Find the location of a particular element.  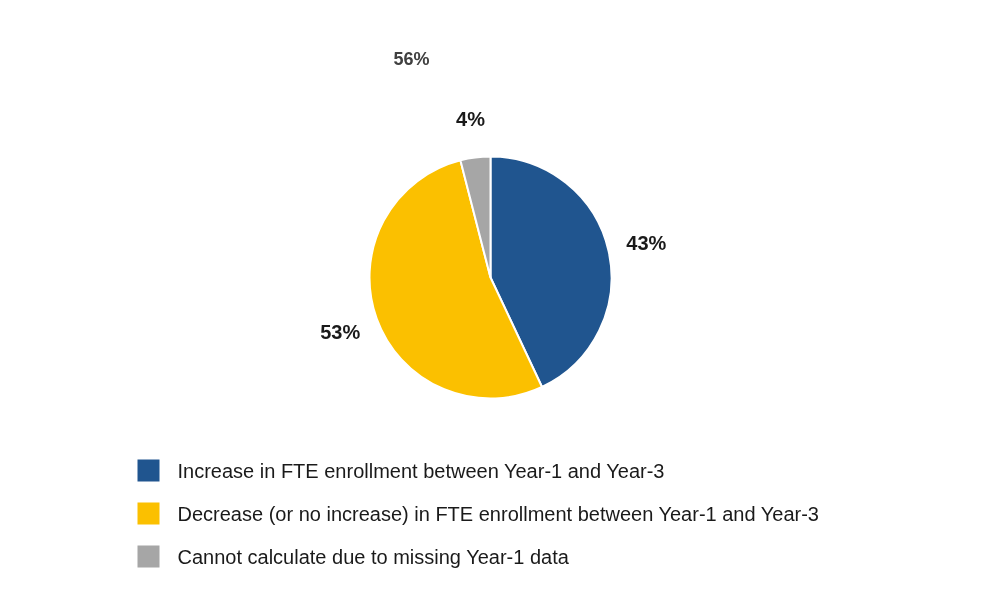

data-label: 53% is located at coordinates (340, 331).